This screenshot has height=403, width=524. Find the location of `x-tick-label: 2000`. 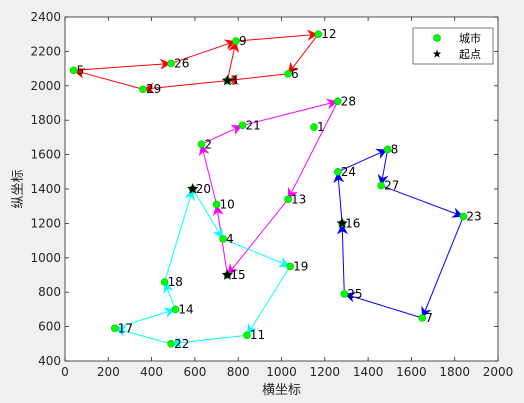

x-tick-label: 2000 is located at coordinates (498, 372).